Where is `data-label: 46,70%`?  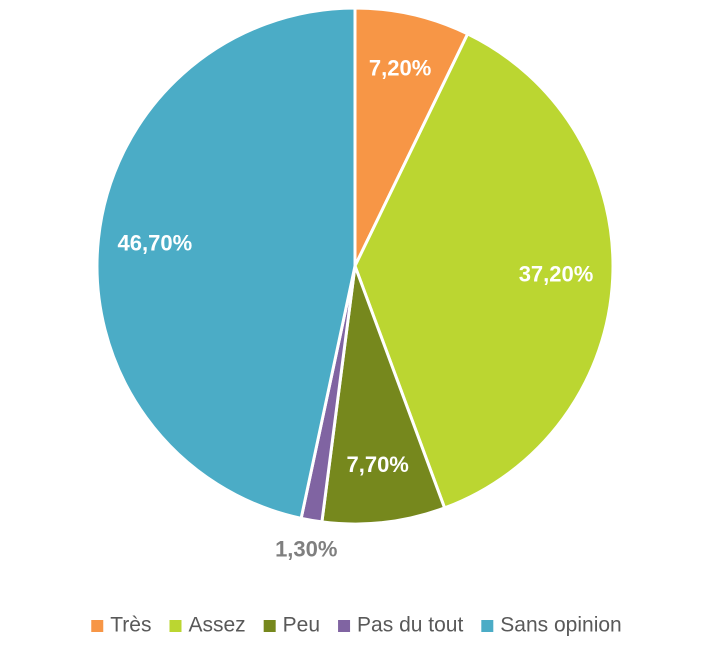
data-label: 46,70% is located at coordinates (155, 243).